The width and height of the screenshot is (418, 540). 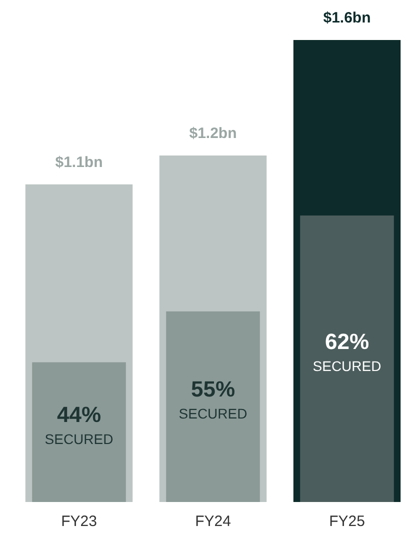 I want to click on data-label: $1.2bn, so click(x=213, y=133).